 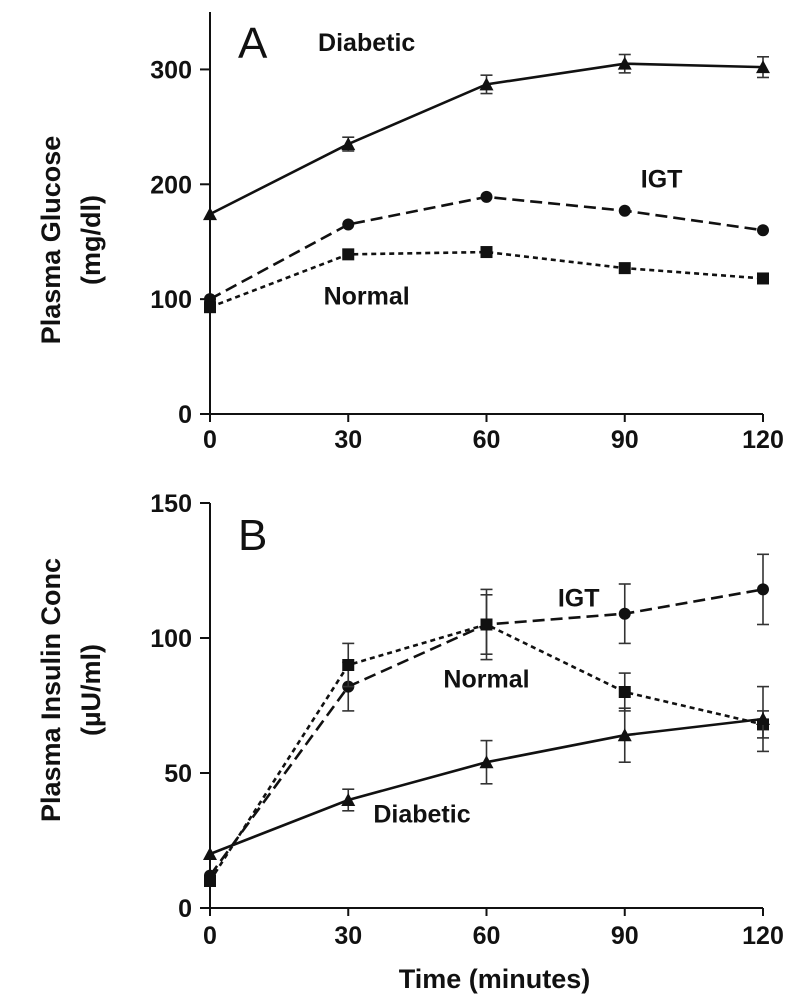 I want to click on x-axis-title: Time (minutes), so click(x=495, y=979).